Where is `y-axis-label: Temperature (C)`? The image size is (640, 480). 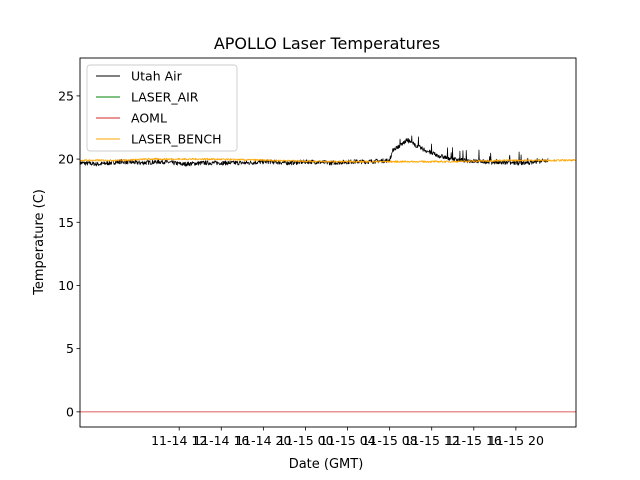 y-axis-label: Temperature (C) is located at coordinates (39, 242).